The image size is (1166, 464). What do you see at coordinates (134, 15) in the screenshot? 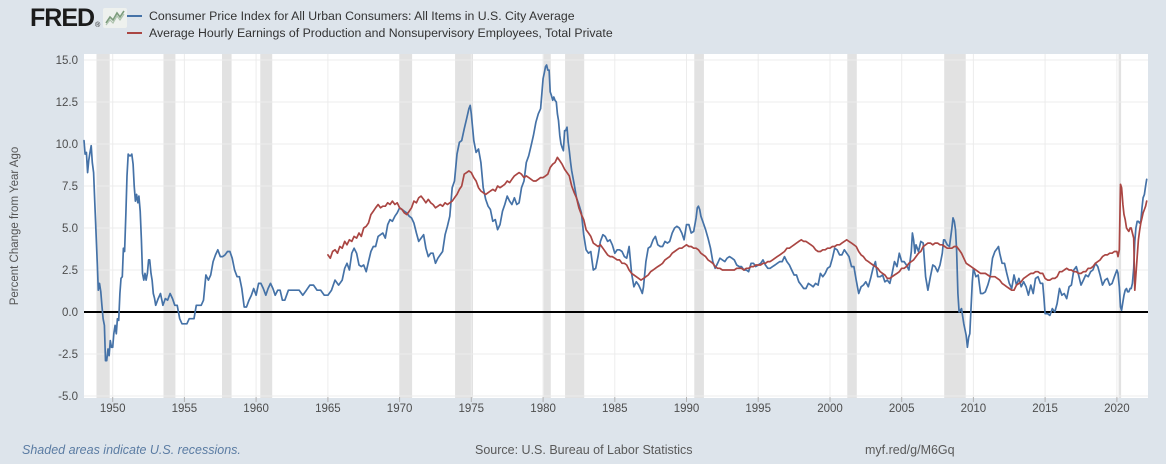
I see `cpi-series-dash-icon` at bounding box center [134, 15].